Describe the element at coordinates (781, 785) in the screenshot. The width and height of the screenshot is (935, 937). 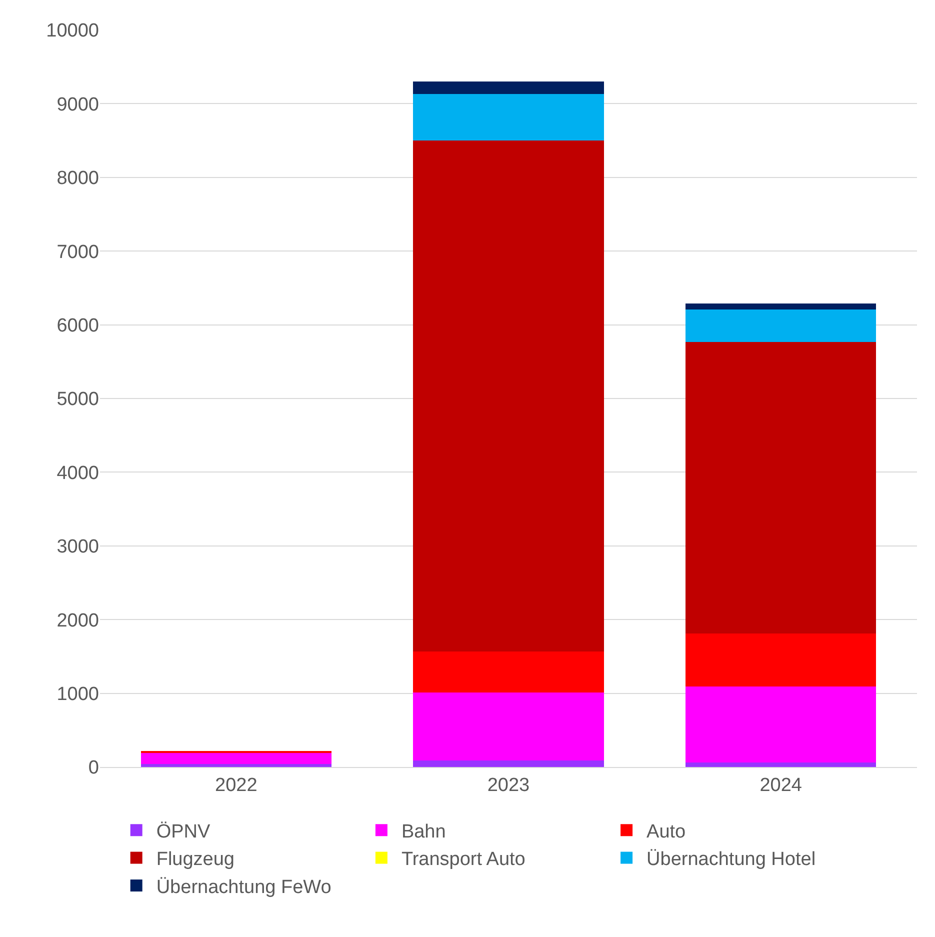
I see `x-tick-label: 2024` at that location.